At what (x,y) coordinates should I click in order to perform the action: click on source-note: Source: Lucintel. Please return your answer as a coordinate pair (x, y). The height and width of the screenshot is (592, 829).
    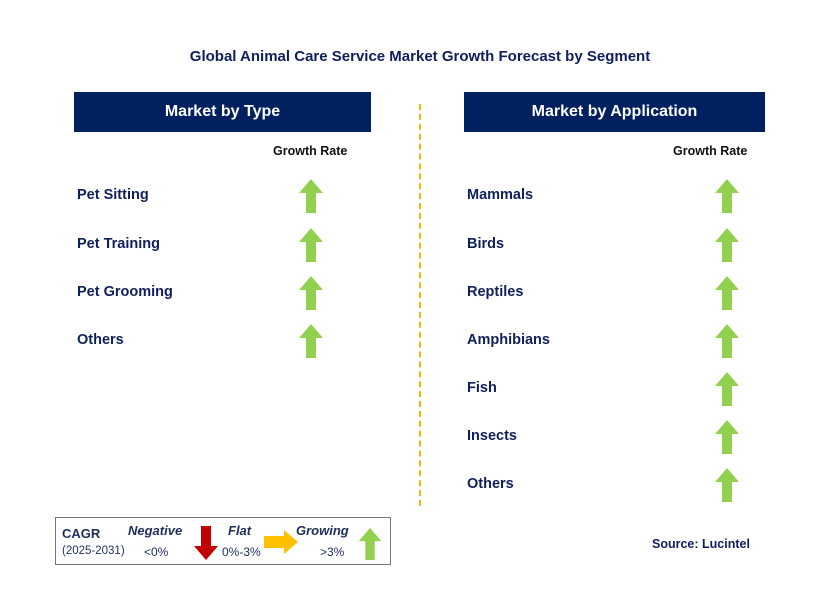
    Looking at the image, I should click on (701, 544).